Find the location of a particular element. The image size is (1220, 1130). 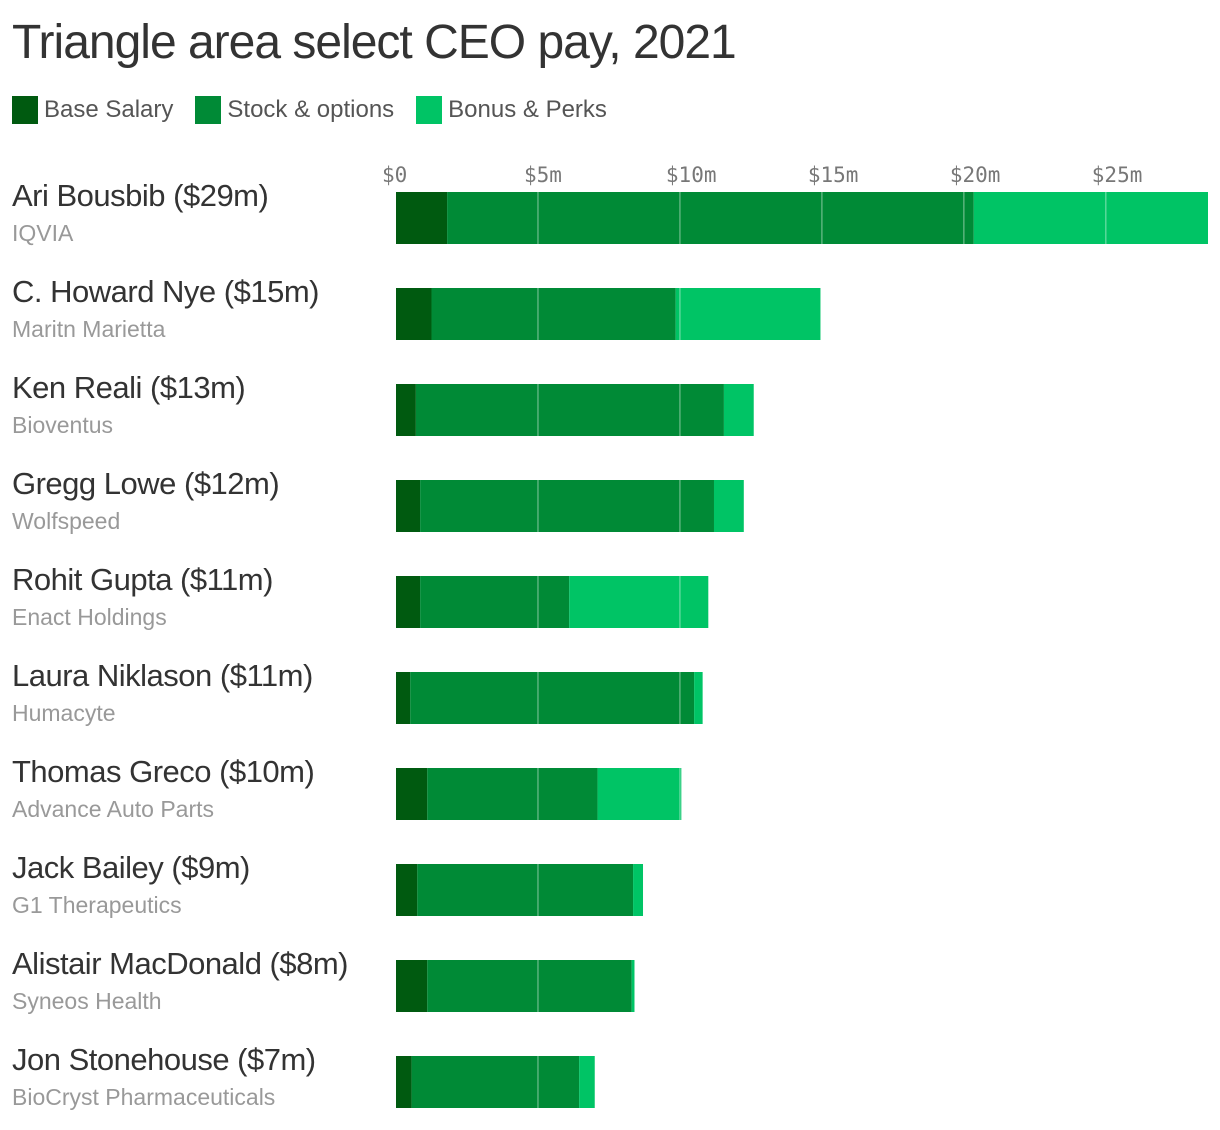

company-name: G1 Therapeutics is located at coordinates (97, 905).